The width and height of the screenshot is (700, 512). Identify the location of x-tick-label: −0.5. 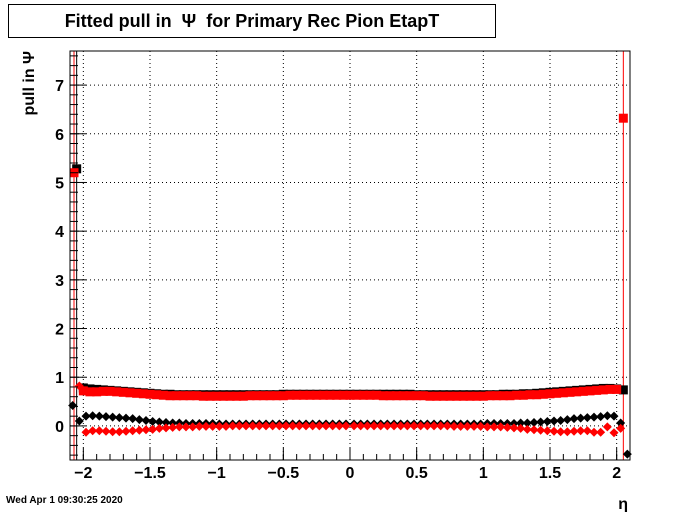
(284, 473).